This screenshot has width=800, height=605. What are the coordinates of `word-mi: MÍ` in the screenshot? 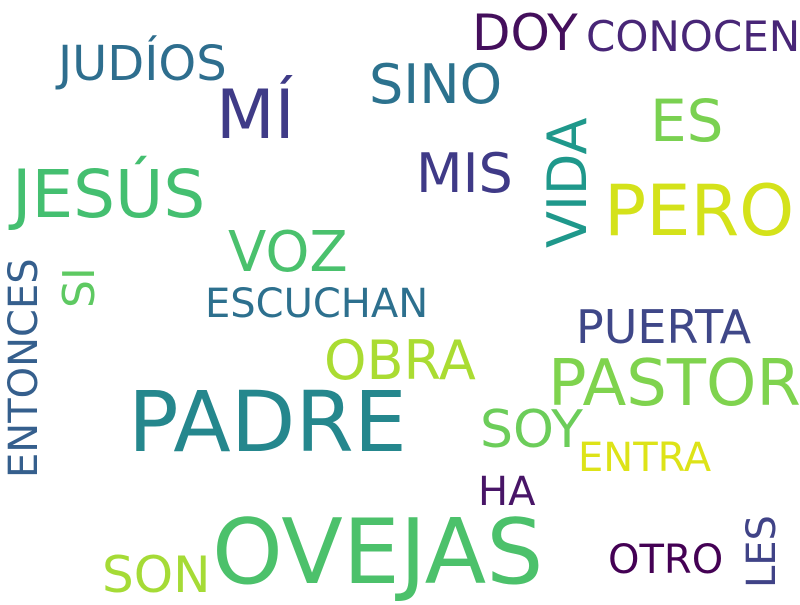 It's located at (255, 115).